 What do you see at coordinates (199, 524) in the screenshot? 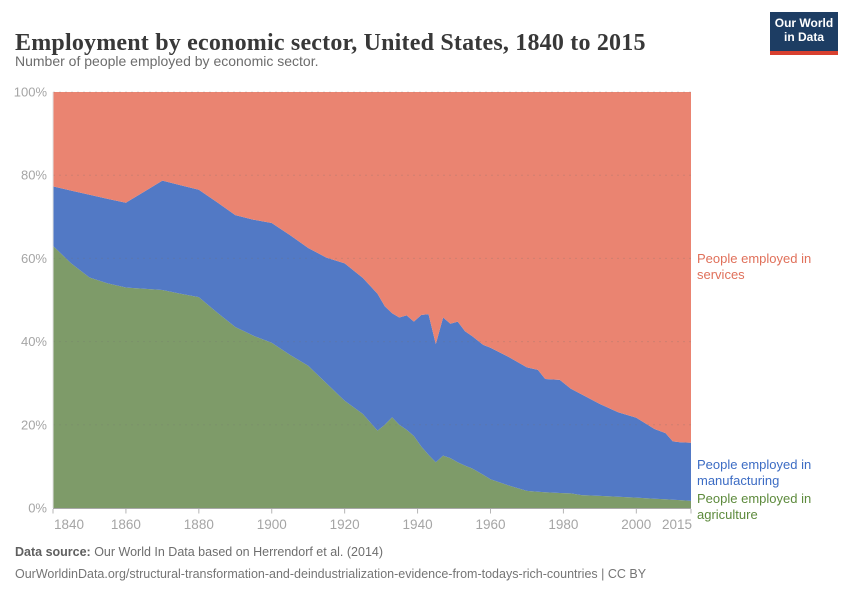
I see `x-tick-label-1880: 1880` at bounding box center [199, 524].